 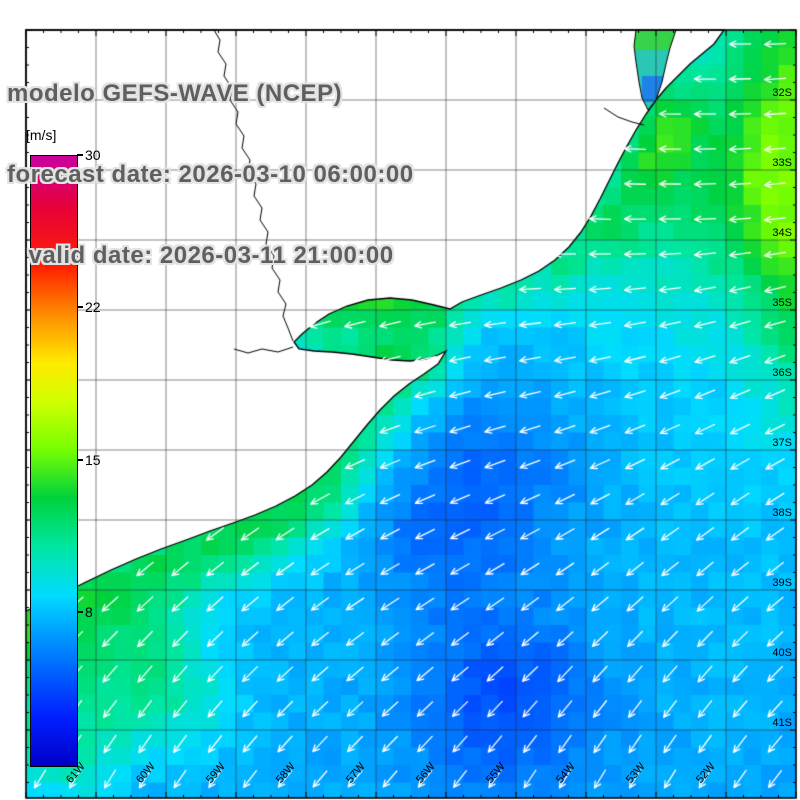 What do you see at coordinates (175, 93) in the screenshot?
I see `model-title: modelo GEFS-WAVE (NCEP)` at bounding box center [175, 93].